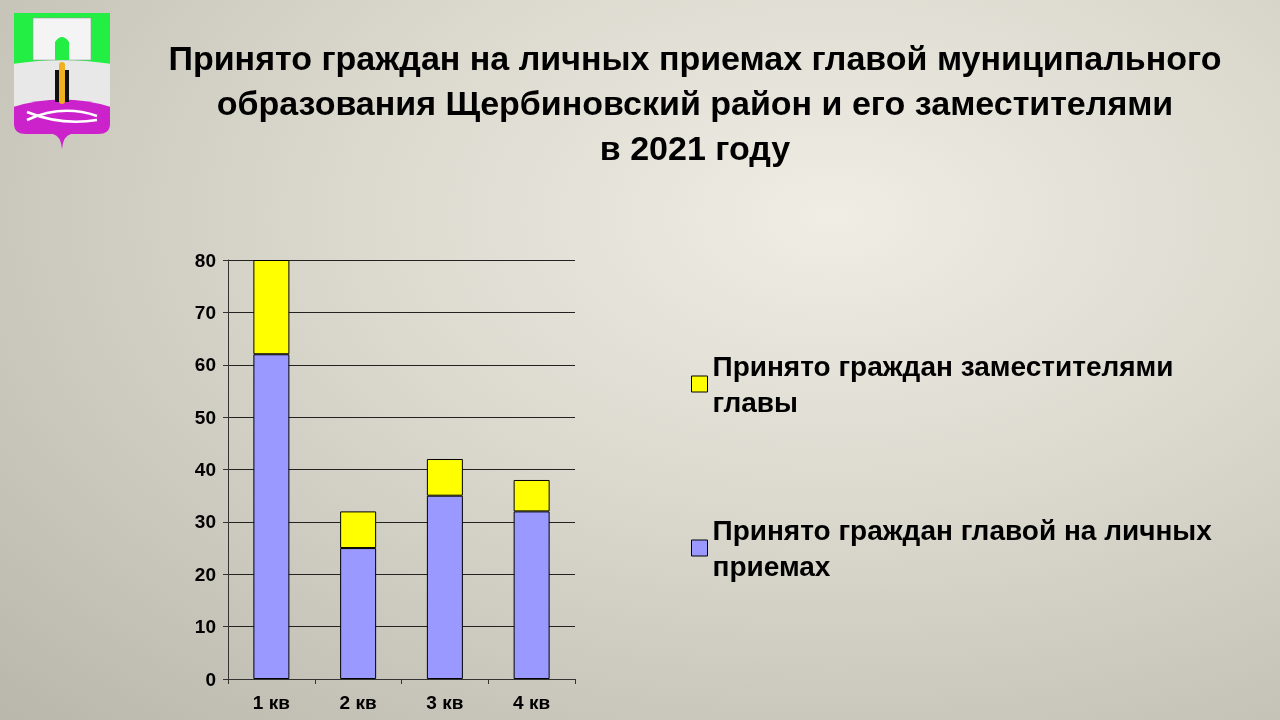  Describe the element at coordinates (205, 365) in the screenshot. I see `y-tick-label: 60` at that location.